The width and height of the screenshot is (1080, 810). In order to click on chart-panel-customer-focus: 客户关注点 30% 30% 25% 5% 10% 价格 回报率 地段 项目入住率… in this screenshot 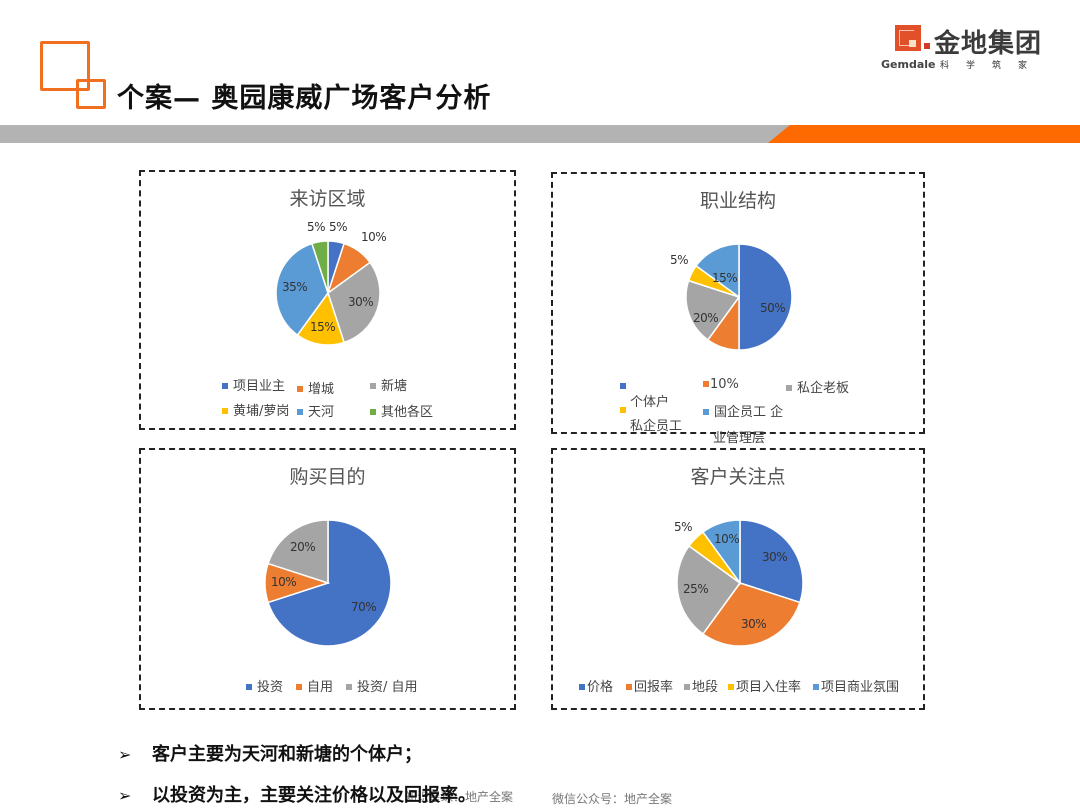, I will do `click(738, 579)`.